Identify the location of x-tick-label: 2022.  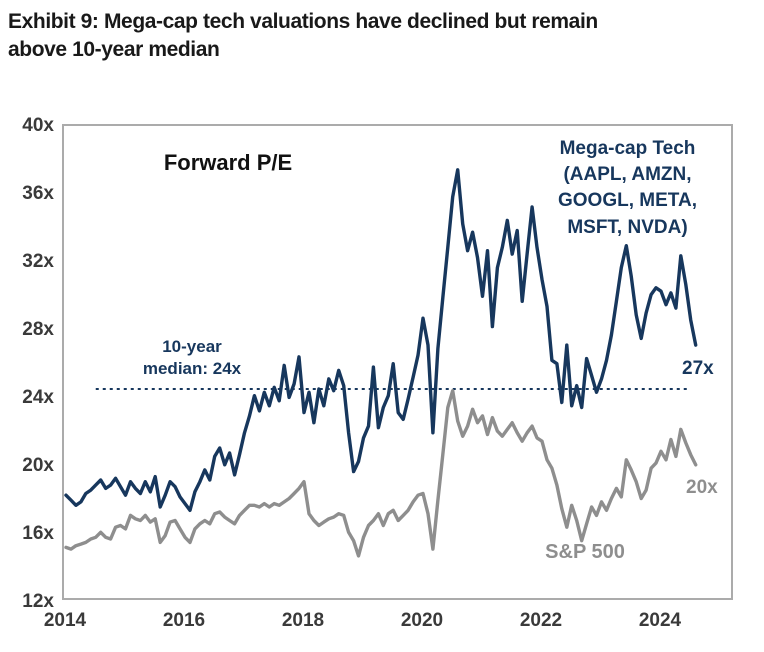
(541, 620).